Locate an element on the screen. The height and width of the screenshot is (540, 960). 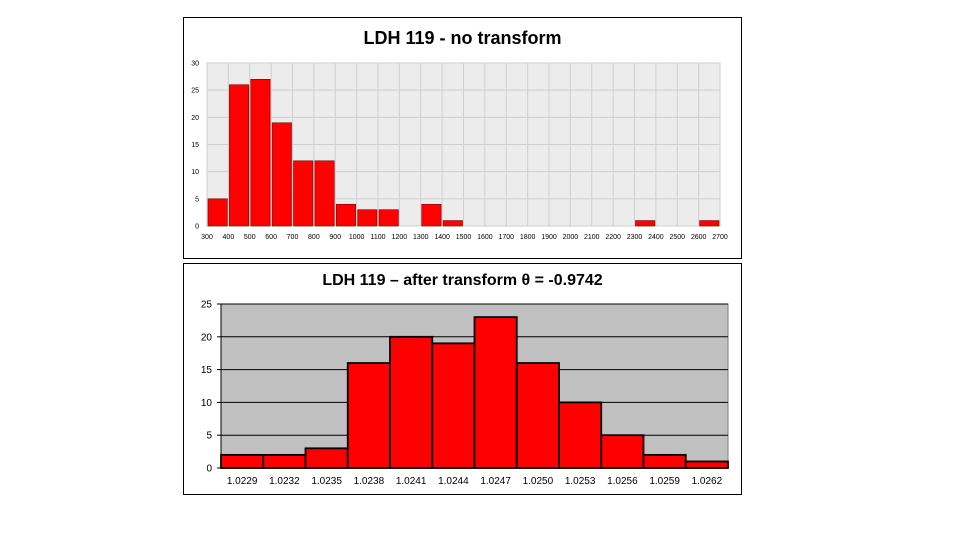
x-tick-label: 2400 is located at coordinates (656, 237).